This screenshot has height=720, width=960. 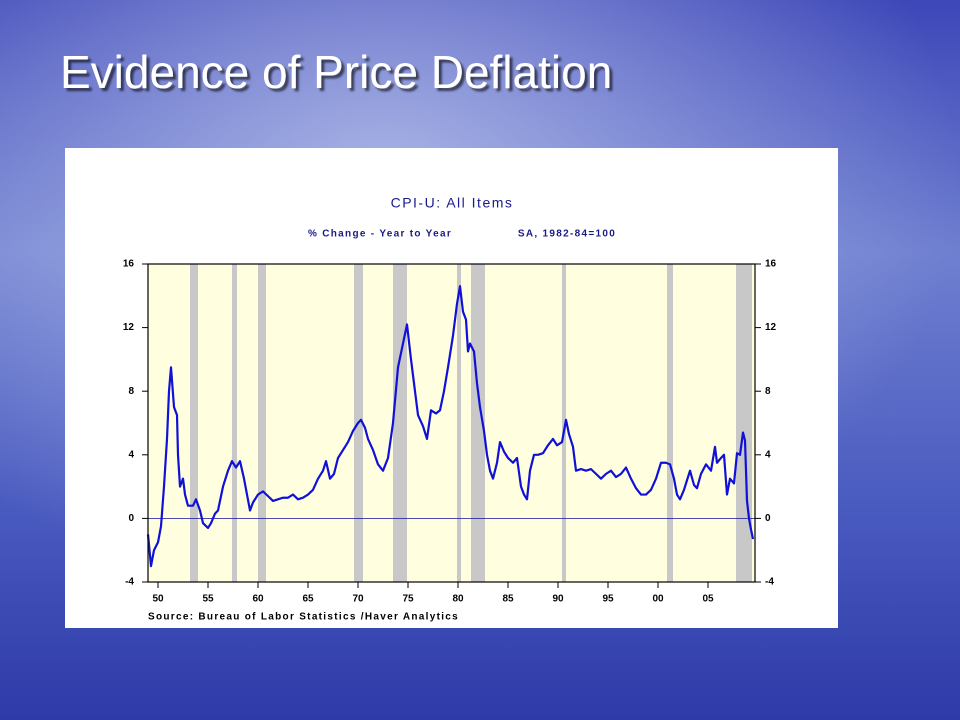 I want to click on chart-title: CPI-U: All Items, so click(x=452, y=203).